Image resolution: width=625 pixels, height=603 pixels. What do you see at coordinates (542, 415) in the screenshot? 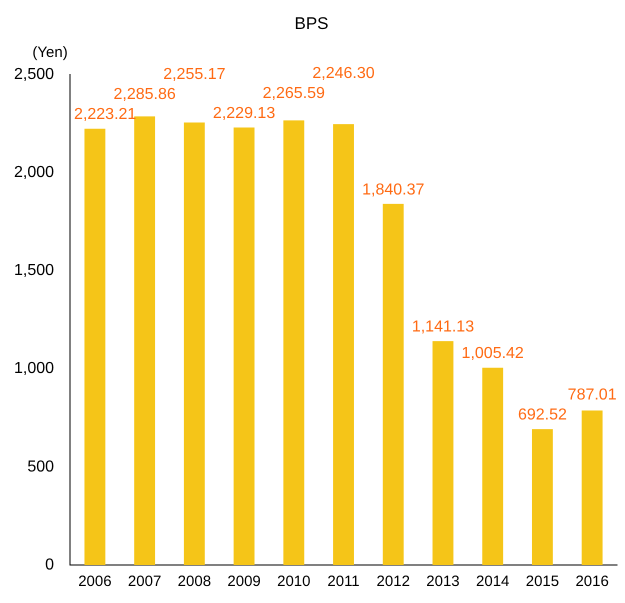
I see `data-label: 692.52` at bounding box center [542, 415].